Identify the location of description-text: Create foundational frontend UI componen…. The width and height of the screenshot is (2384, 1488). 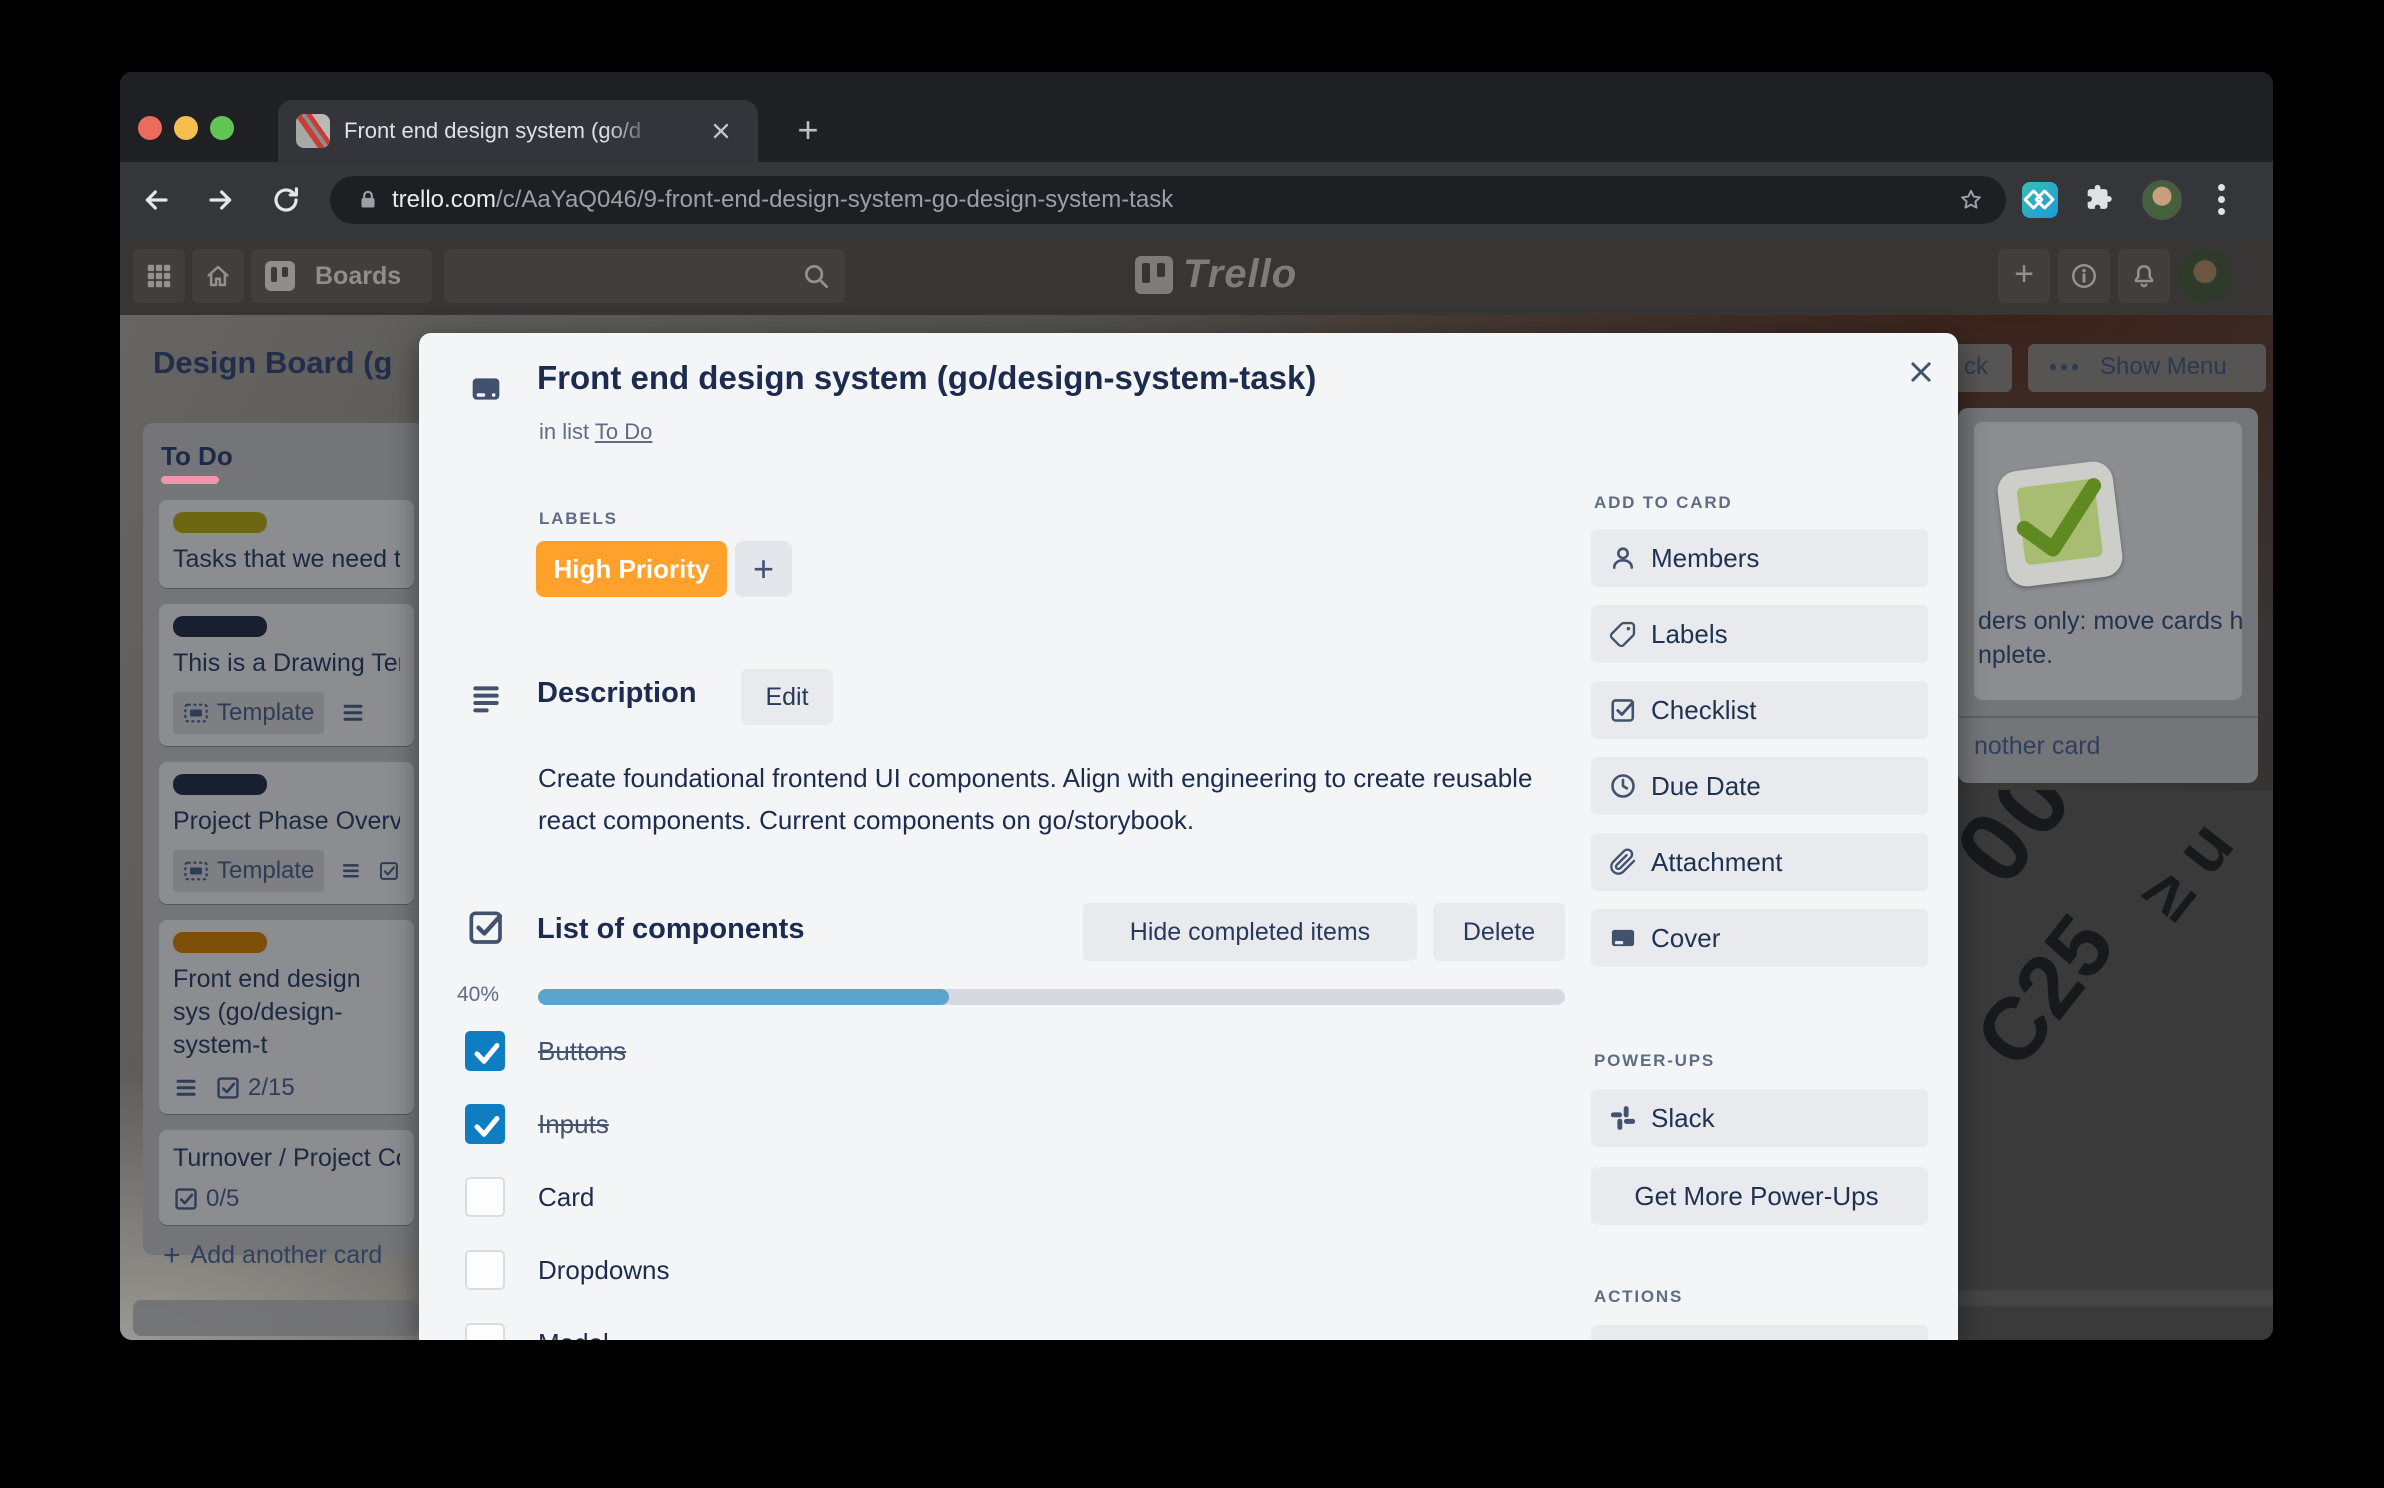
(1035, 799).